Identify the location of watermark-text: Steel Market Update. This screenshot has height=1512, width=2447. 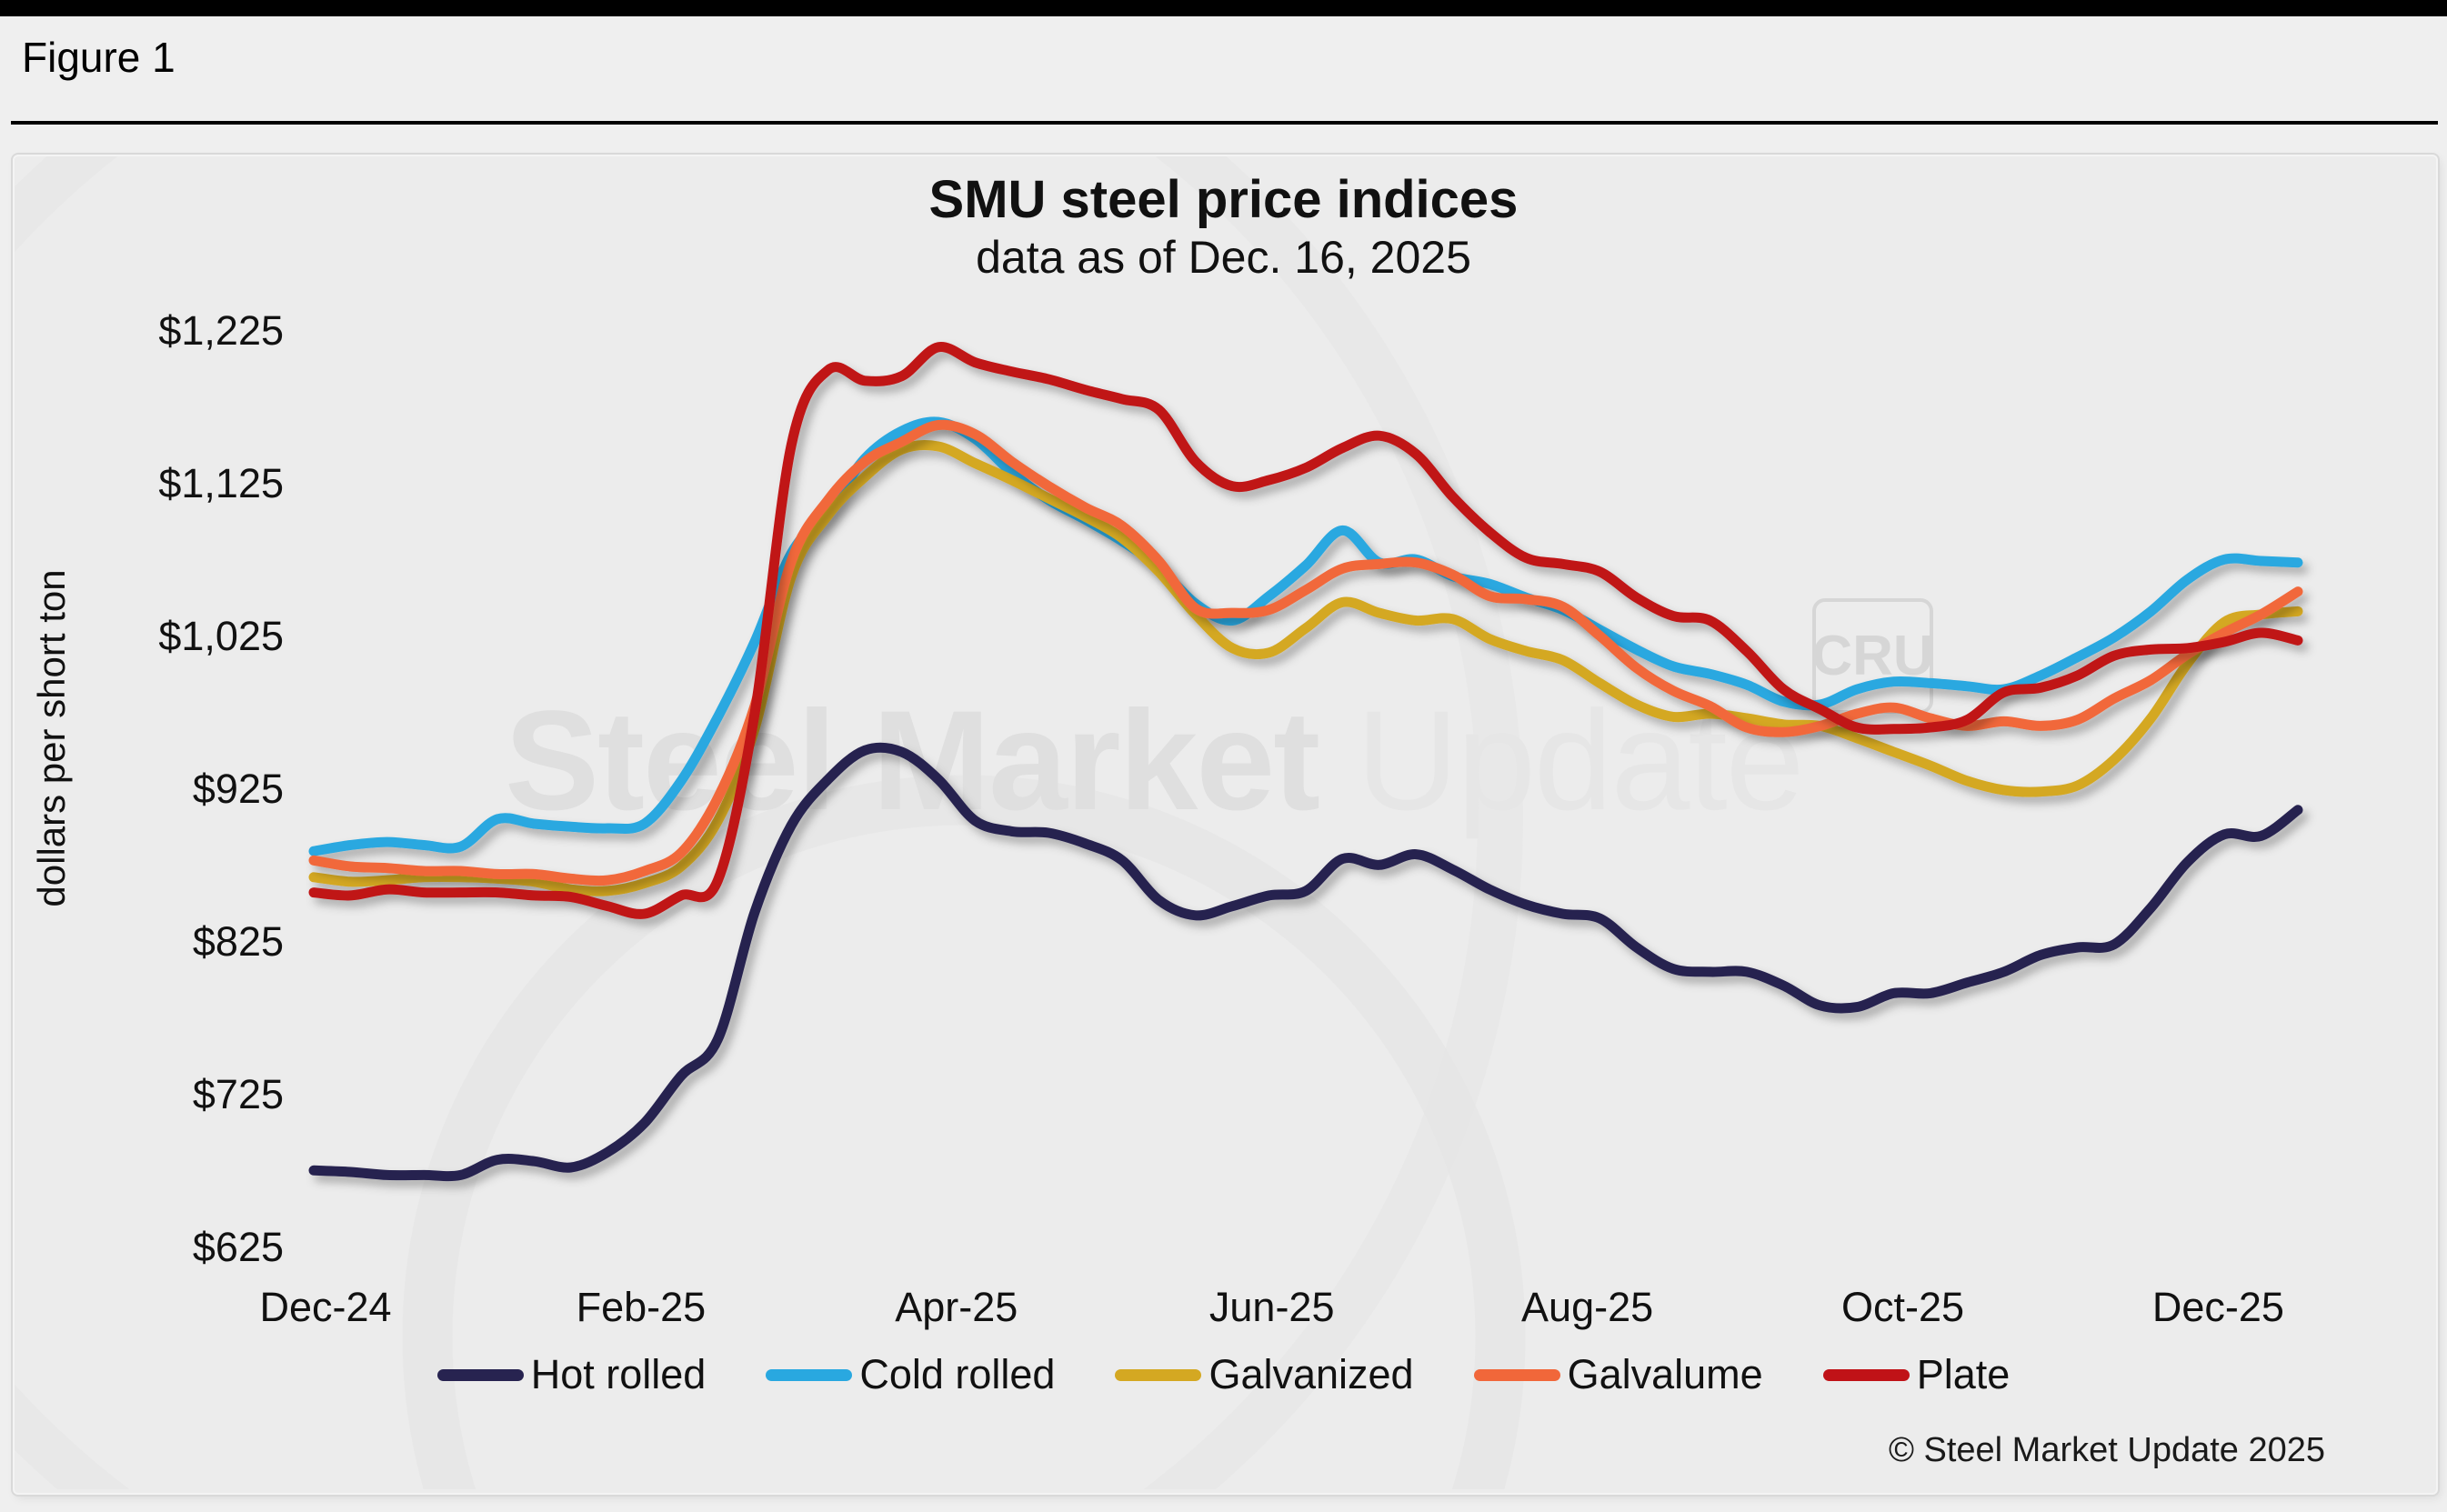
(1155, 761).